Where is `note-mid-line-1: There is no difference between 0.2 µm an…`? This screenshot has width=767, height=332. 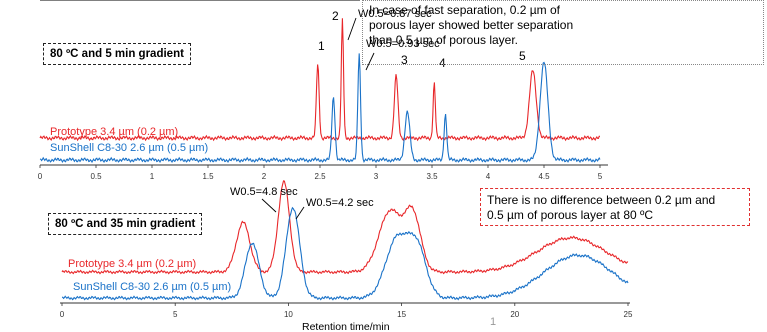
note-mid-line-1: There is no difference between 0.2 µm an… is located at coordinates (601, 200).